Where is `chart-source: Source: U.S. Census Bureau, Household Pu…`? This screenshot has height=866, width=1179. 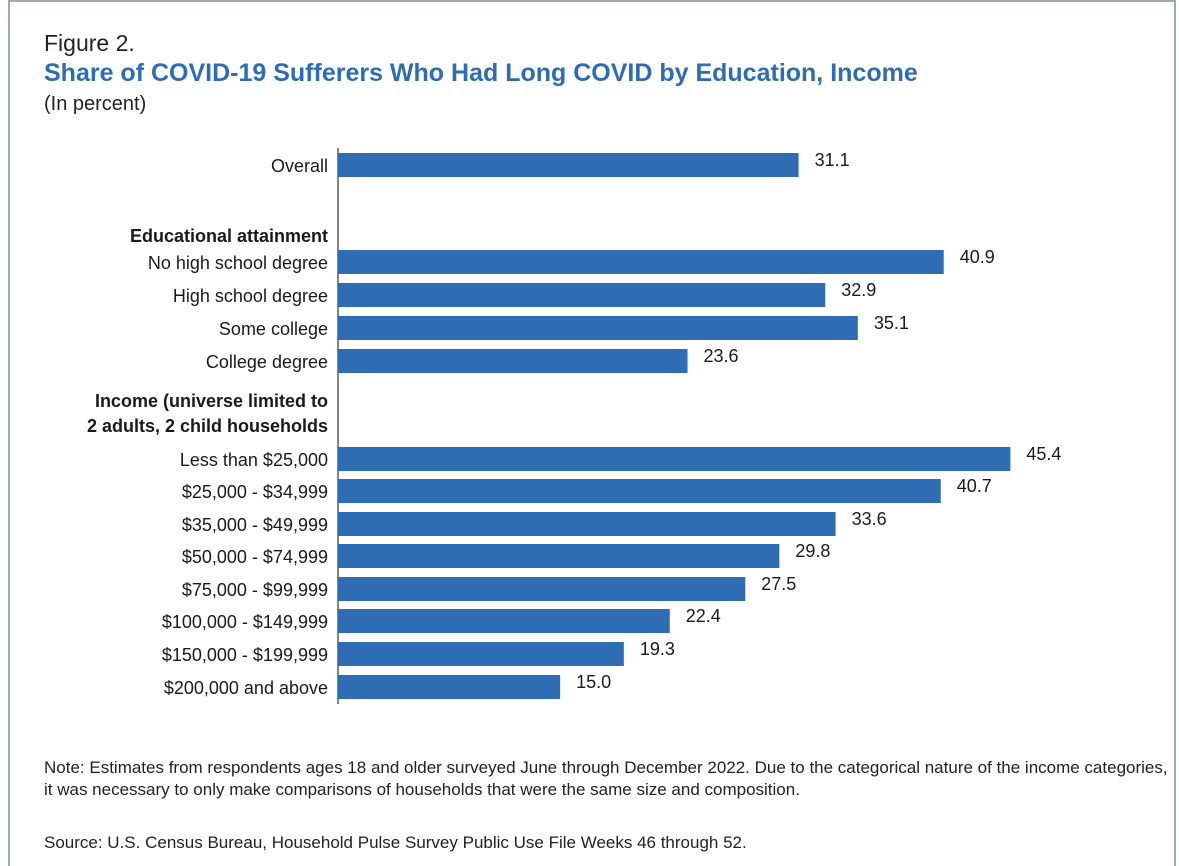 chart-source: Source: U.S. Census Bureau, Household Pu… is located at coordinates (395, 842).